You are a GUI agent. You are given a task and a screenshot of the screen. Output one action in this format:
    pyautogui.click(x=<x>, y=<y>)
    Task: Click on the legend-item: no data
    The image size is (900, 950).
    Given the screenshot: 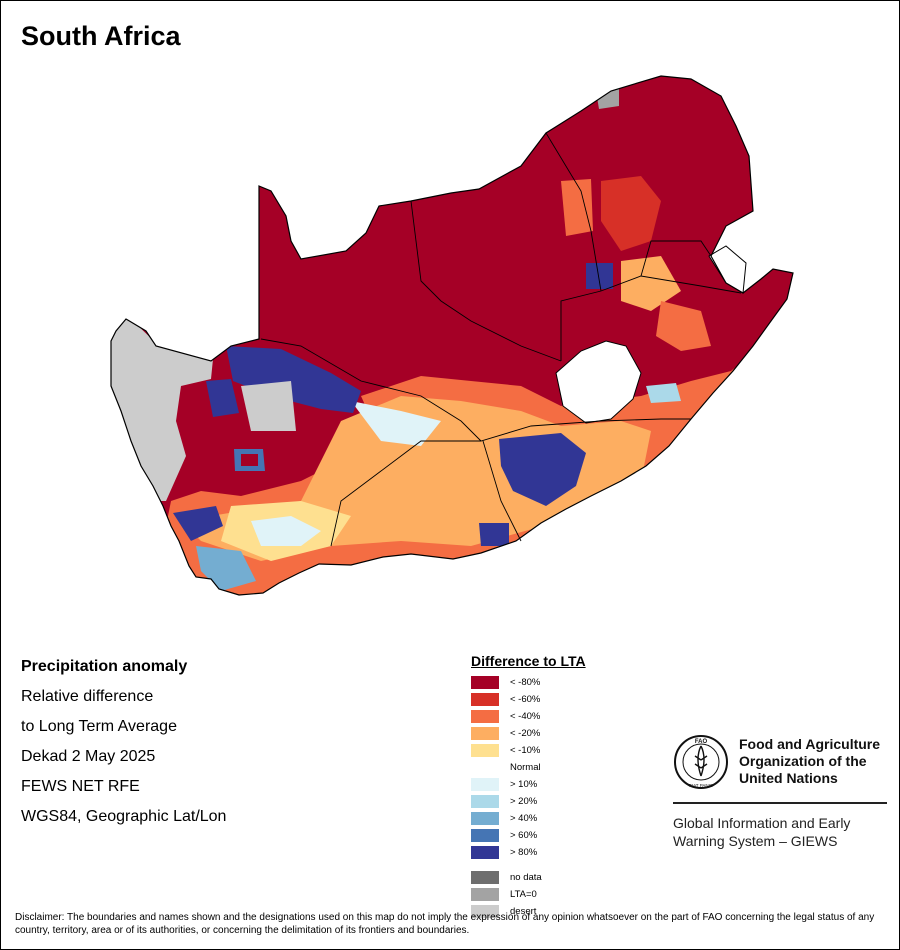 What is the action you would take?
    pyautogui.click(x=571, y=878)
    